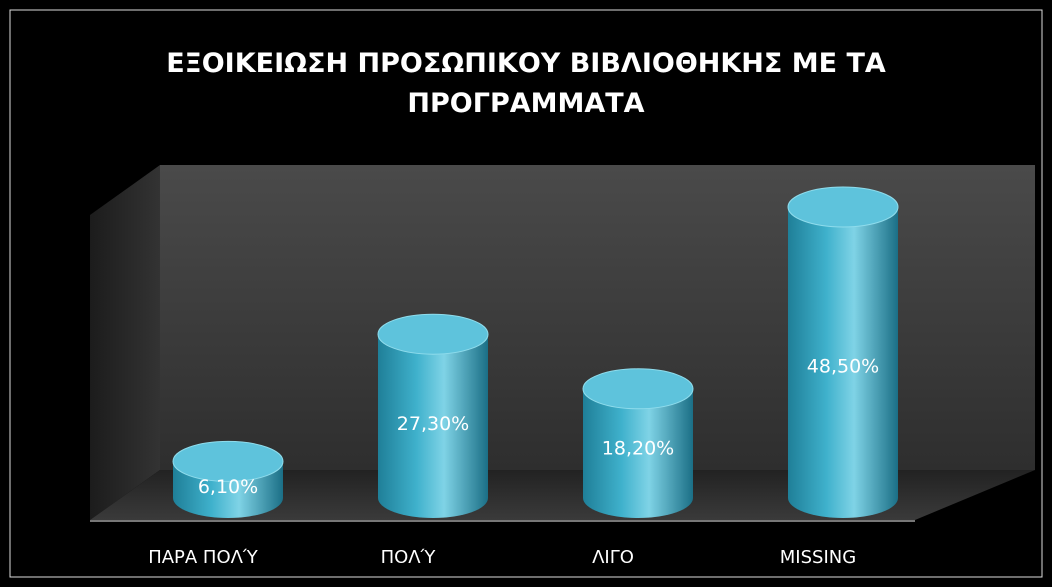  I want to click on x-tick-label: ΛΙΓΟ, so click(613, 557).